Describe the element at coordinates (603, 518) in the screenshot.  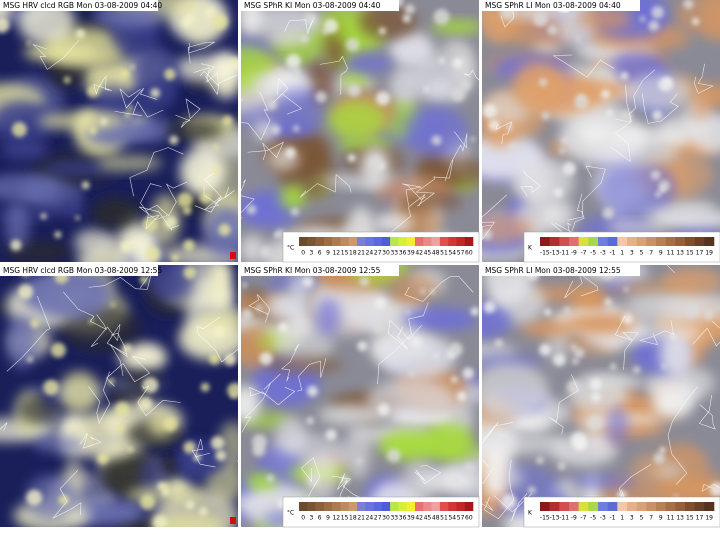
I see `colorbar-tick-label: -3` at that location.